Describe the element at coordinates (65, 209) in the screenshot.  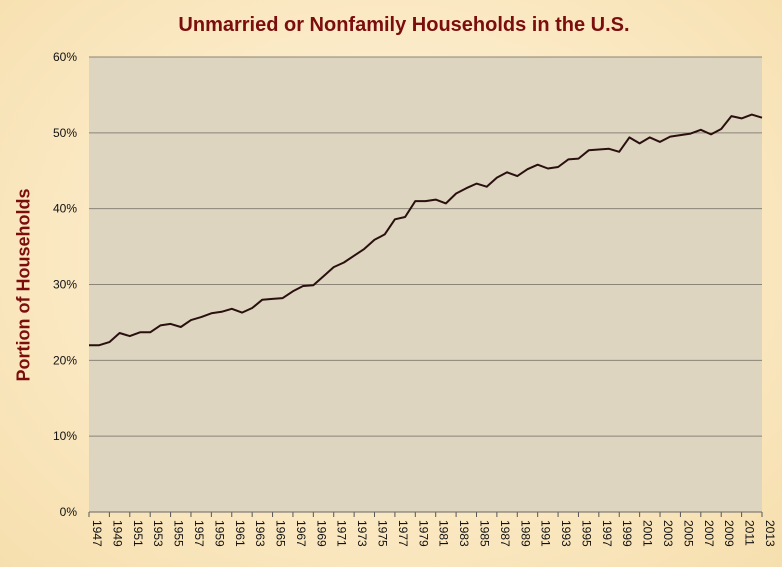
I see `y-tick-label: 40%` at that location.